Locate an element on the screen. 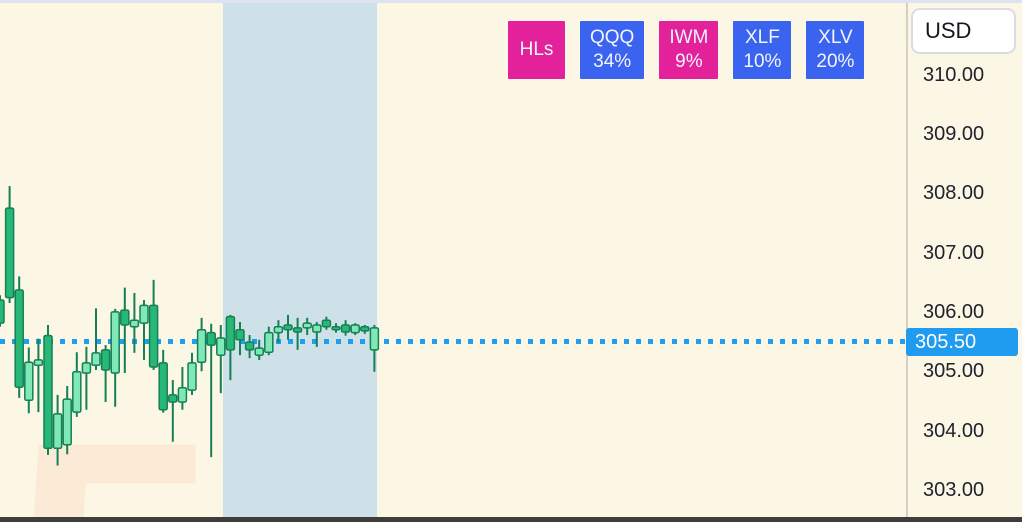  top-edge-strip is located at coordinates (511, 1).